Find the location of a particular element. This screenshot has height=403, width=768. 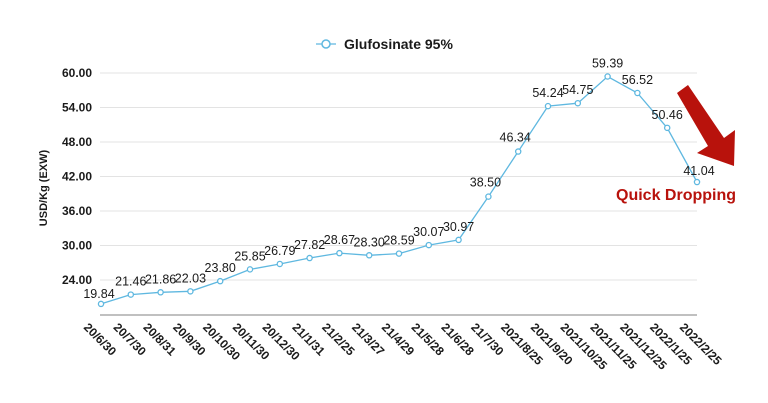

data-label: 30.07 is located at coordinates (428, 232).